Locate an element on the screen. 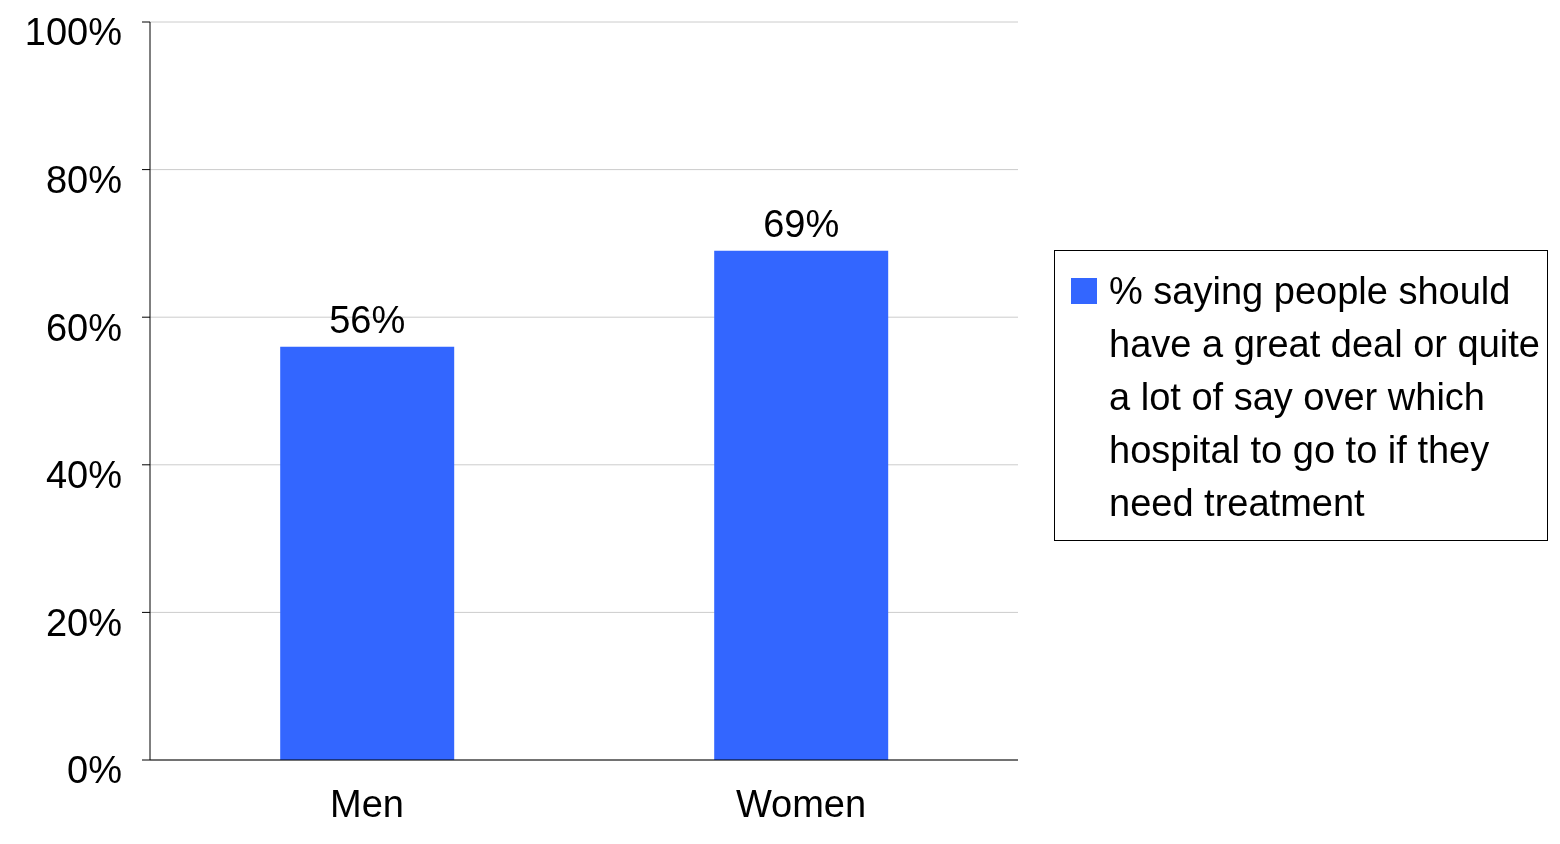 The width and height of the screenshot is (1560, 844). y-tick-label: 60% is located at coordinates (83, 327).